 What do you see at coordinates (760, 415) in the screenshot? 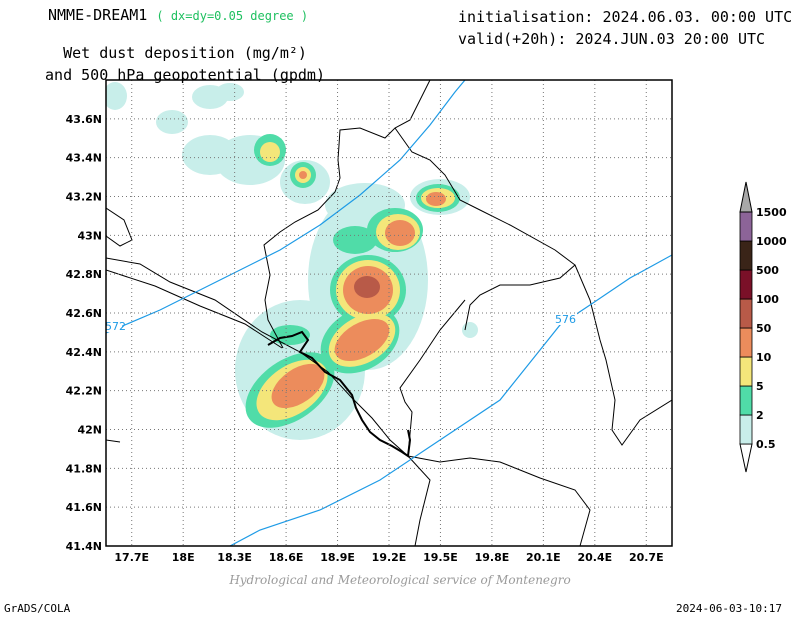
I see `colorbar-level-label: 2` at bounding box center [760, 415].